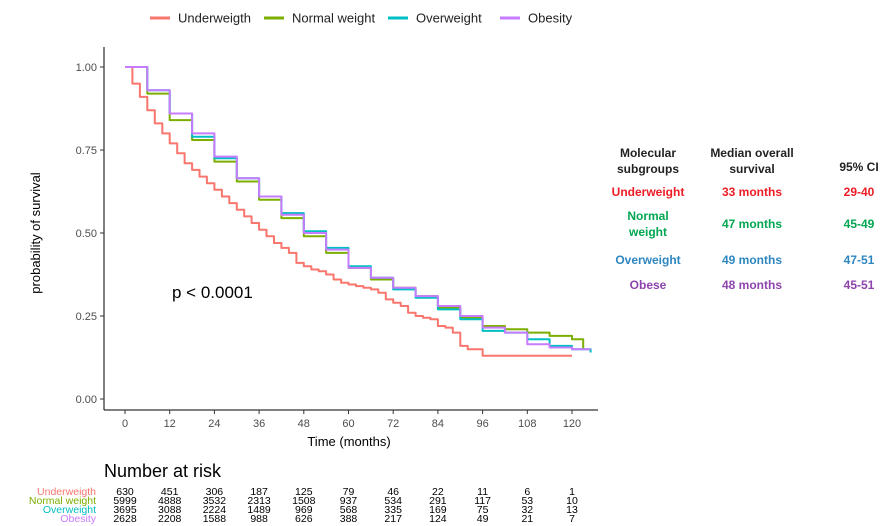 This screenshot has height=526, width=893. I want to click on risk-cell: 187, so click(259, 492).